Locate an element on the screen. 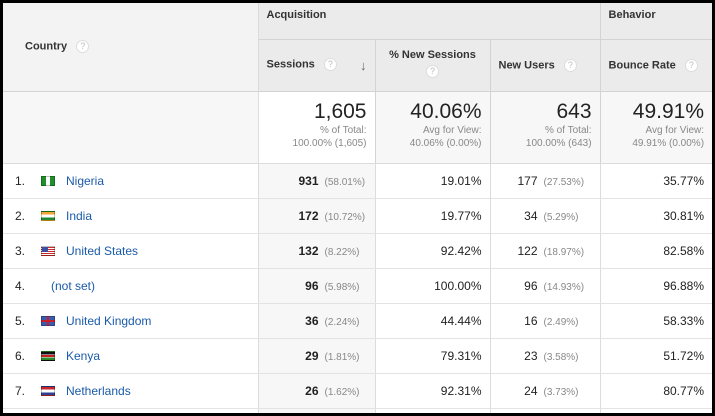  country-header-label: Country is located at coordinates (46, 46).